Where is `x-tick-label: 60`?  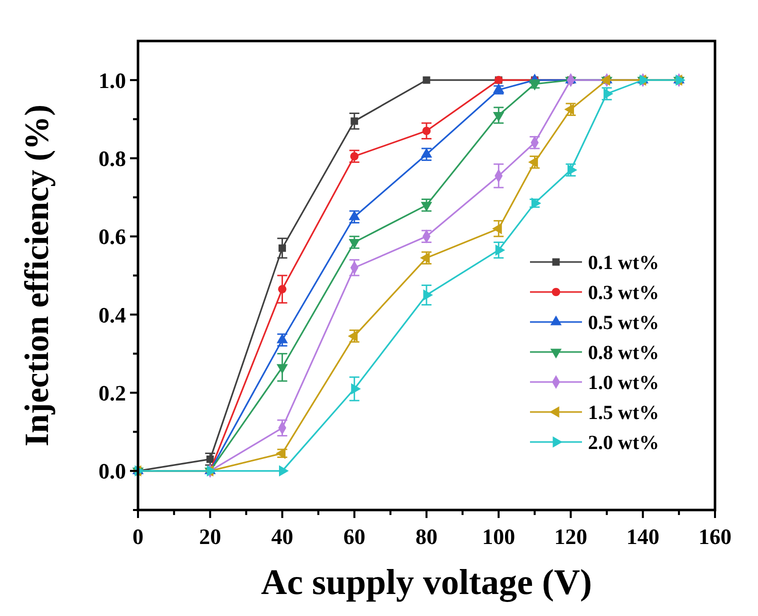
x-tick-label: 60 is located at coordinates (354, 536).